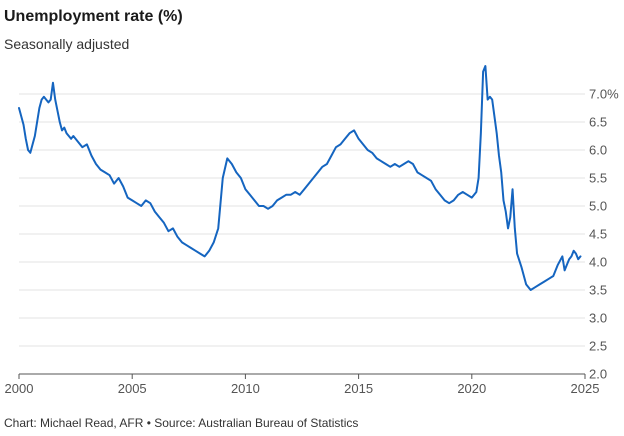 The image size is (624, 436). I want to click on y-tick-label: 3.0, so click(598, 318).